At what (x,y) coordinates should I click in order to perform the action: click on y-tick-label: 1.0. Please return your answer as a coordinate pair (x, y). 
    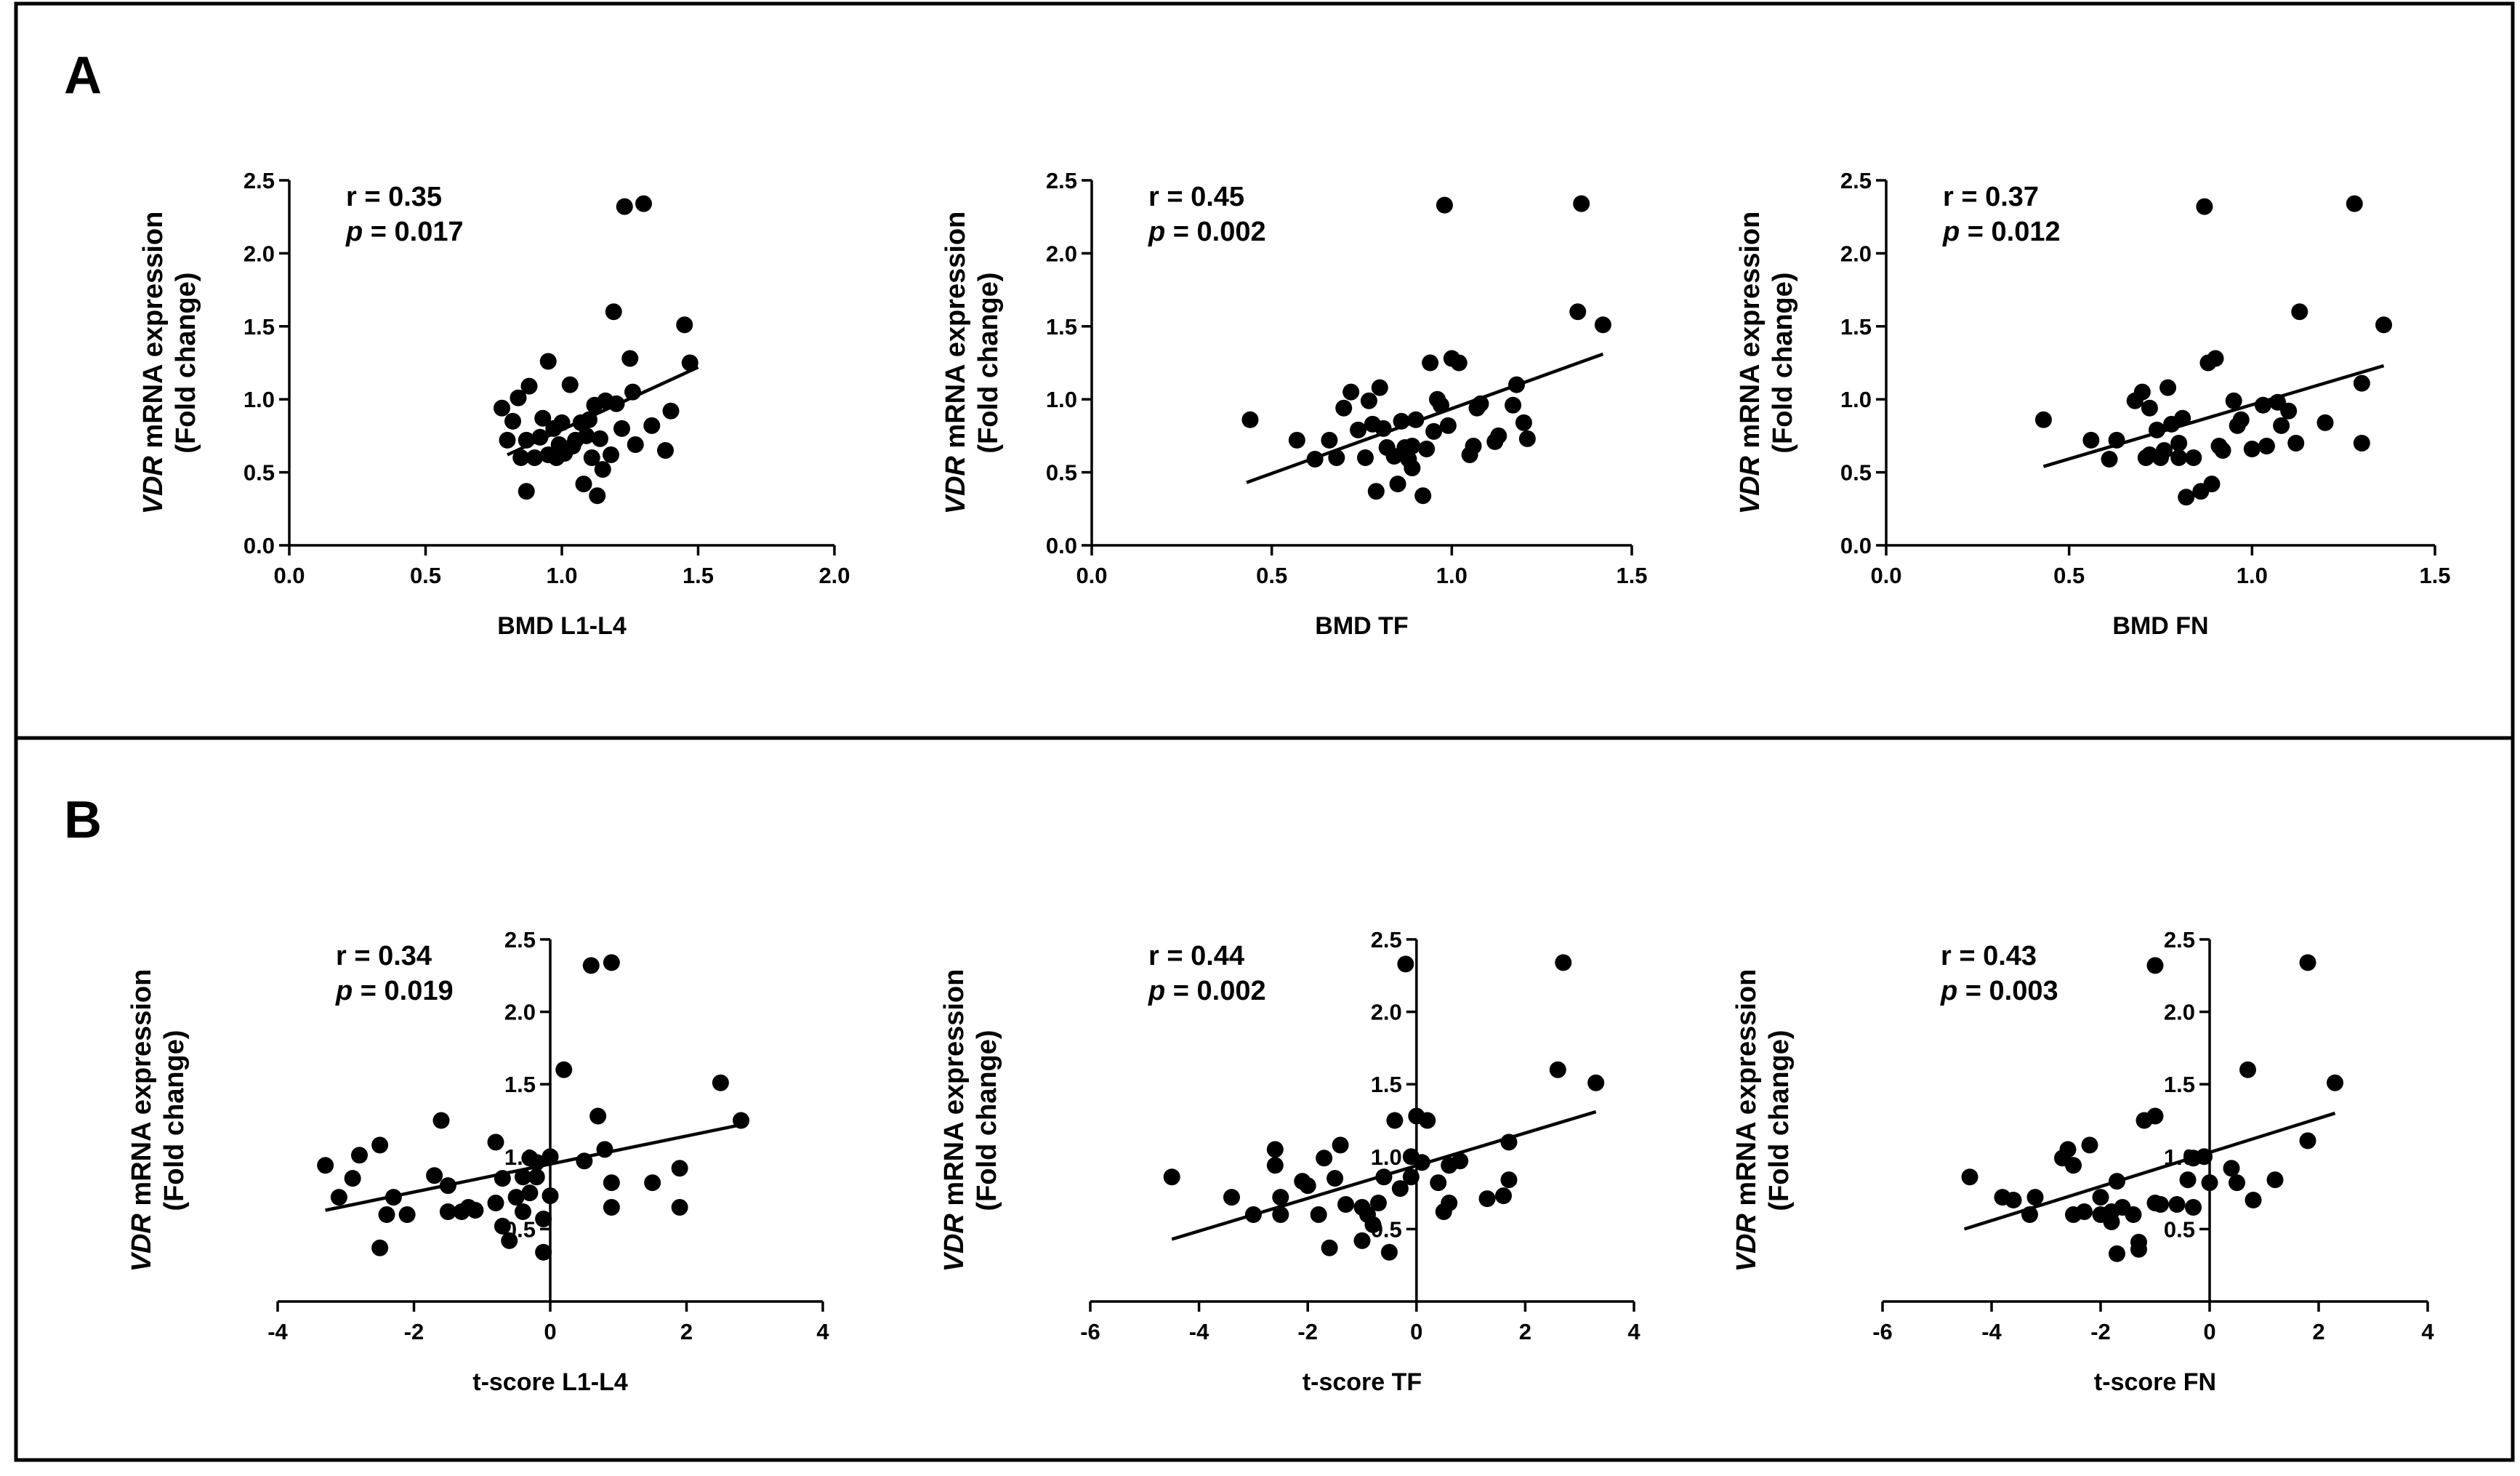
    Looking at the image, I should click on (1386, 1157).